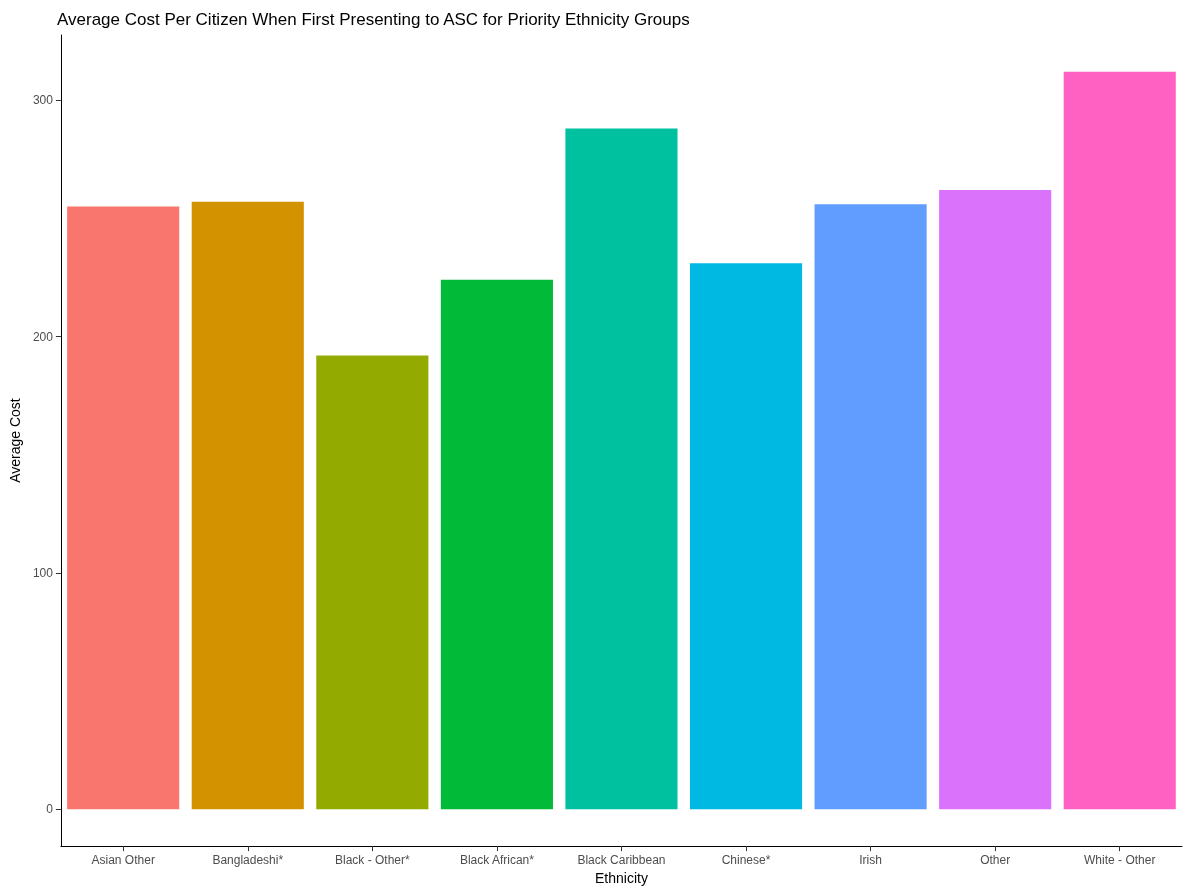  I want to click on x-tick-label: Bangladeshi*, so click(248, 860).